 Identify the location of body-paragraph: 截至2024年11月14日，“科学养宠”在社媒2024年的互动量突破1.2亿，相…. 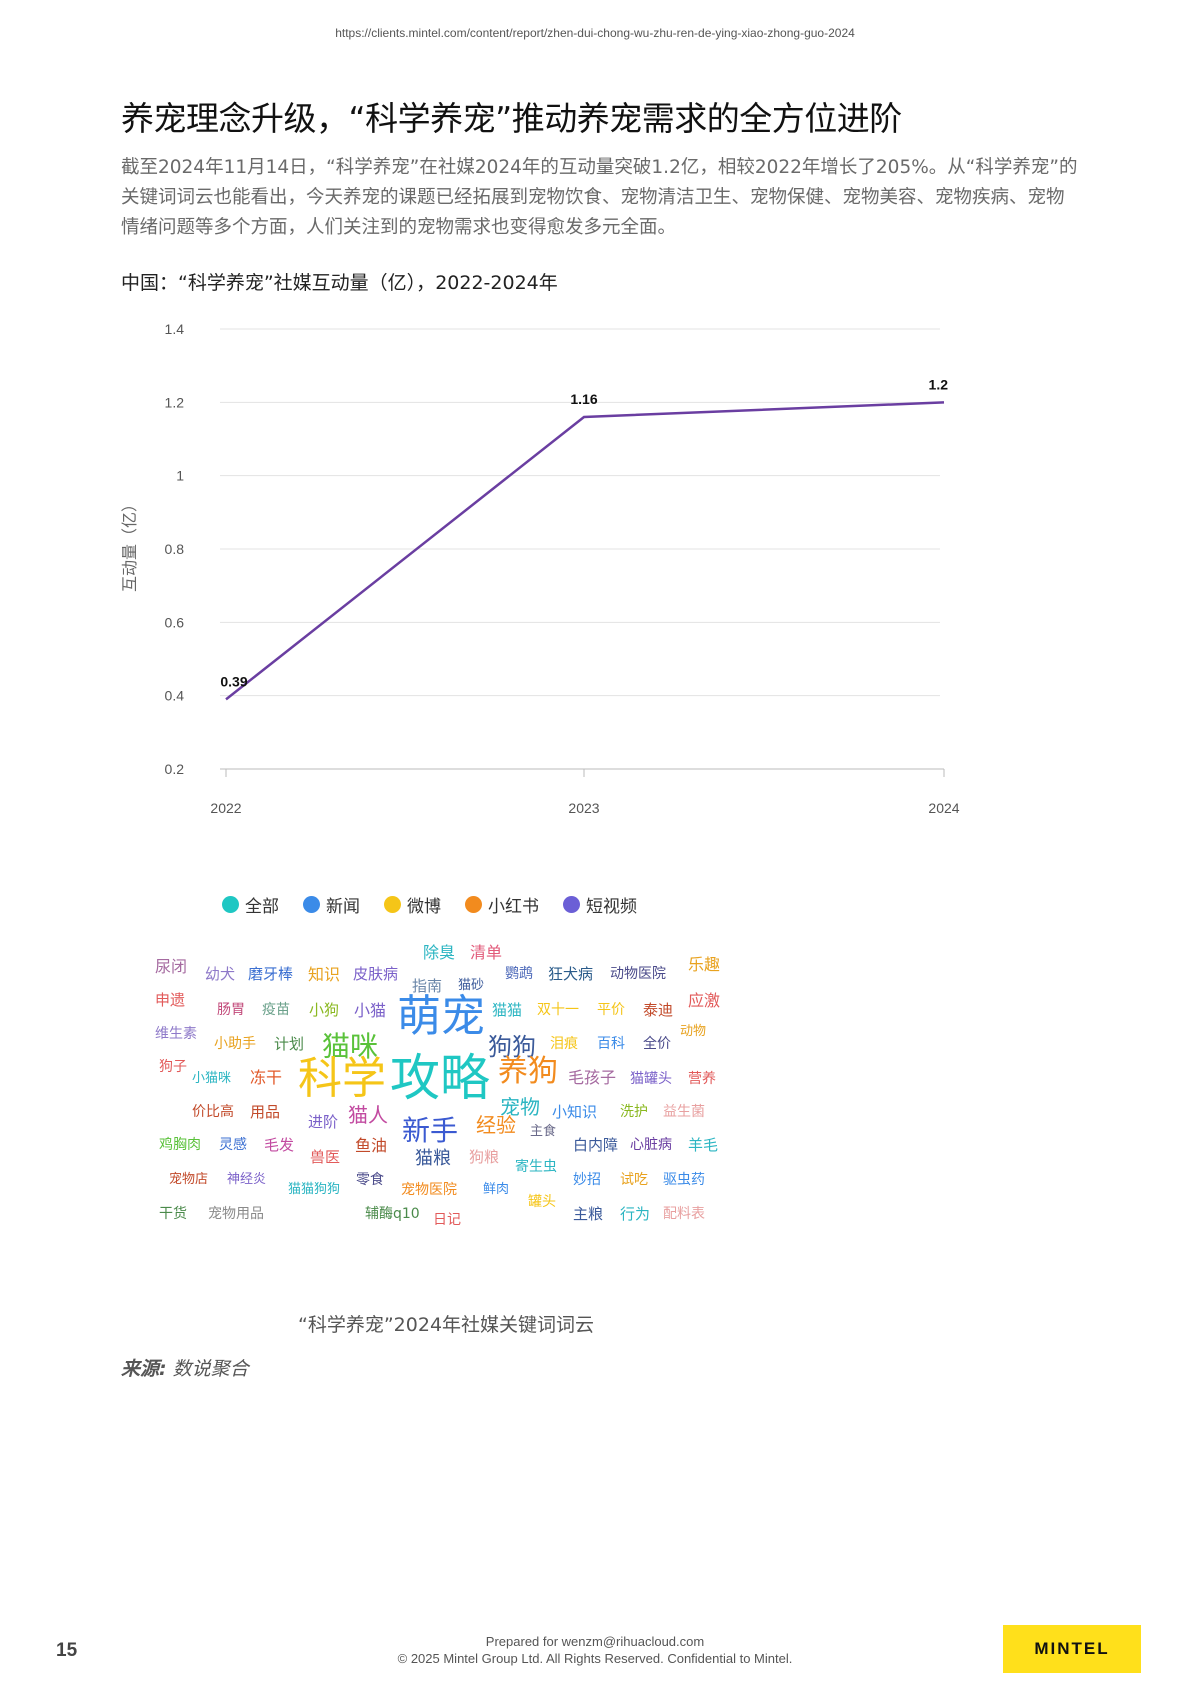
(599, 197).